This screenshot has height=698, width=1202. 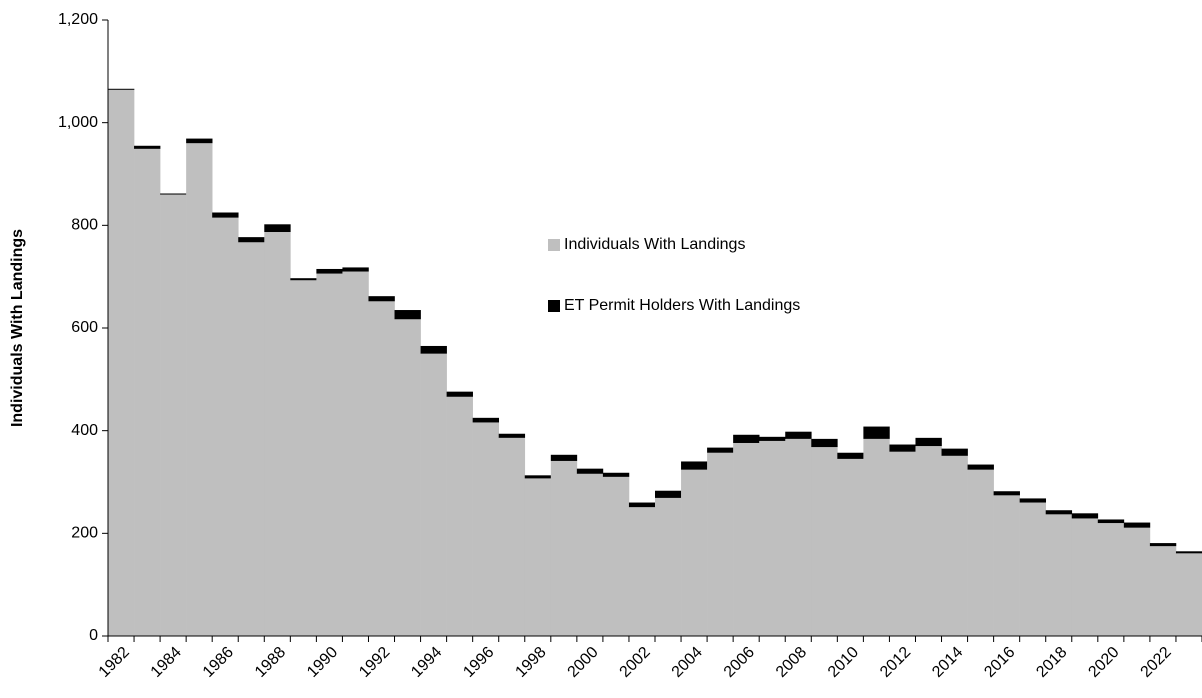 What do you see at coordinates (322, 662) in the screenshot?
I see `x-tick-label: 1990` at bounding box center [322, 662].